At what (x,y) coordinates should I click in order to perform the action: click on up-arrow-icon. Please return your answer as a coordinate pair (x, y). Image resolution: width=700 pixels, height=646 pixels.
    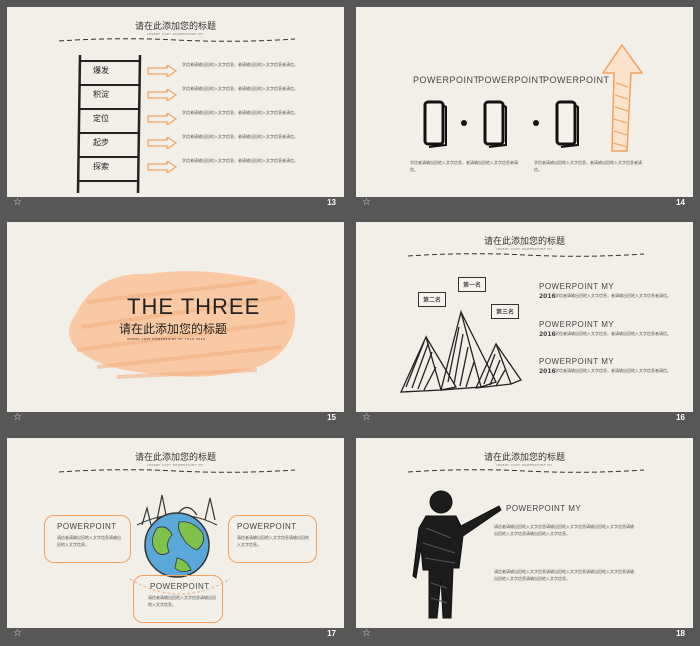
    Looking at the image, I should click on (622, 97).